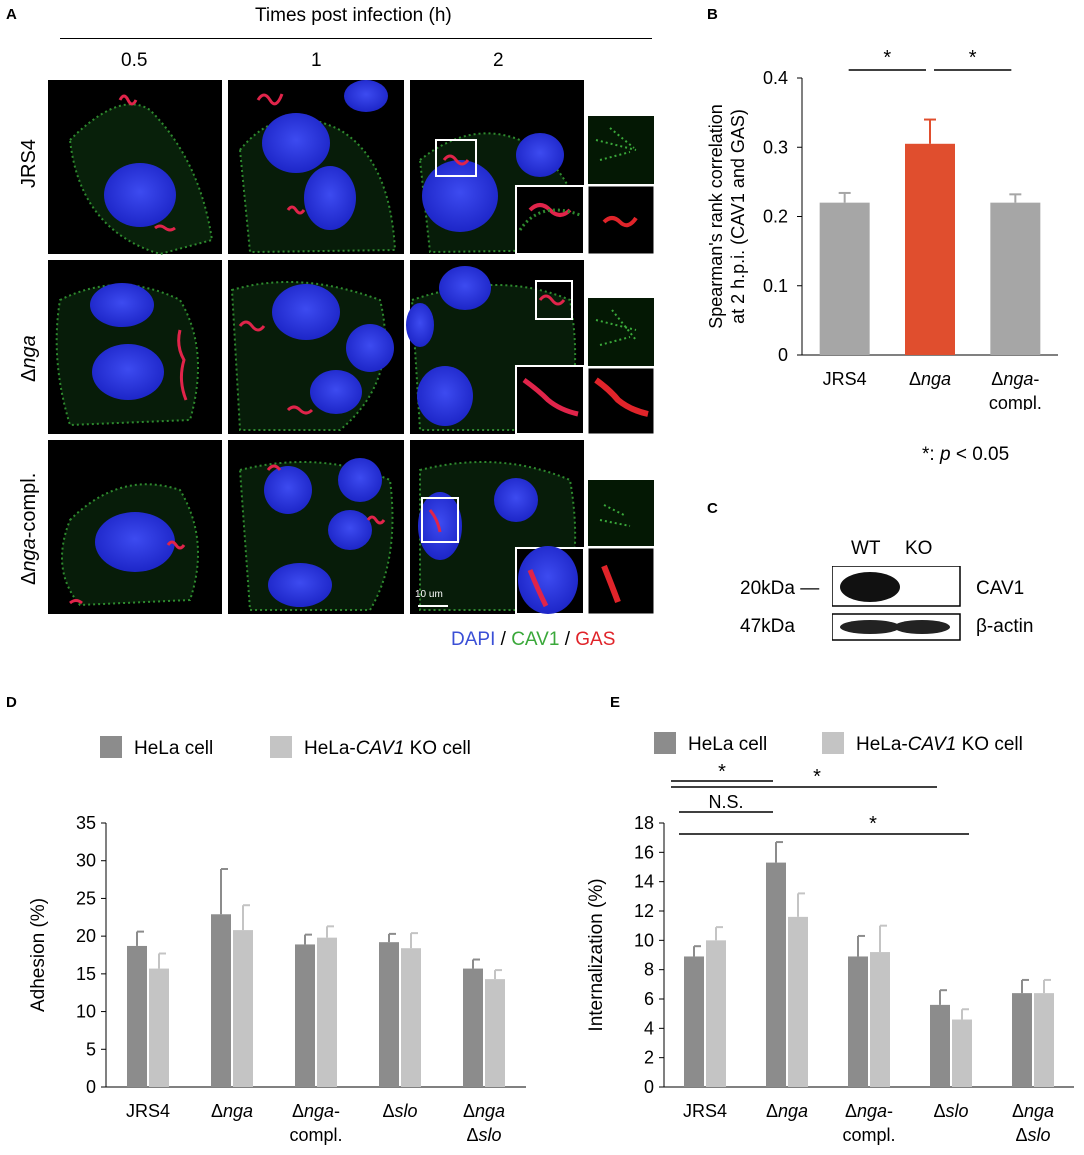  Describe the element at coordinates (86, 1012) in the screenshot. I see `d-ytick-label: 10` at that location.